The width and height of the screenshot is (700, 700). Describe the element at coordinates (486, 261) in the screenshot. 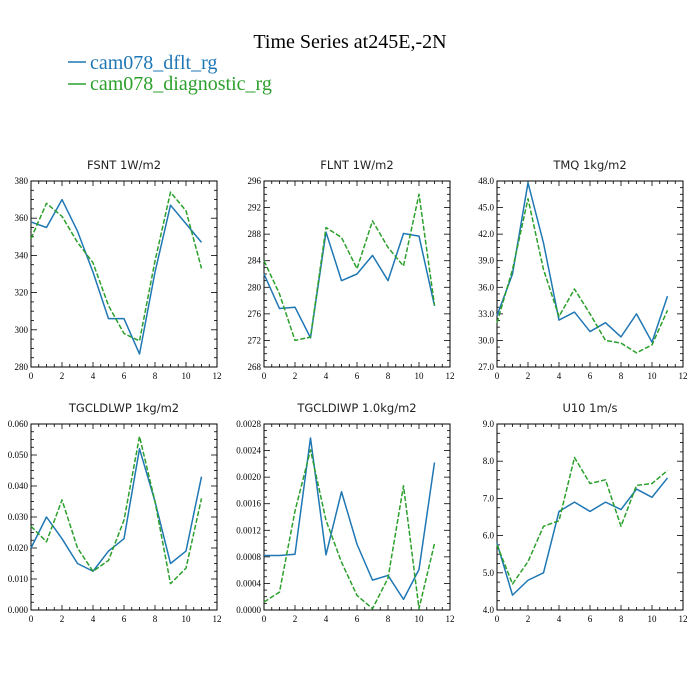

I see `y-tick-label: 39.0` at that location.